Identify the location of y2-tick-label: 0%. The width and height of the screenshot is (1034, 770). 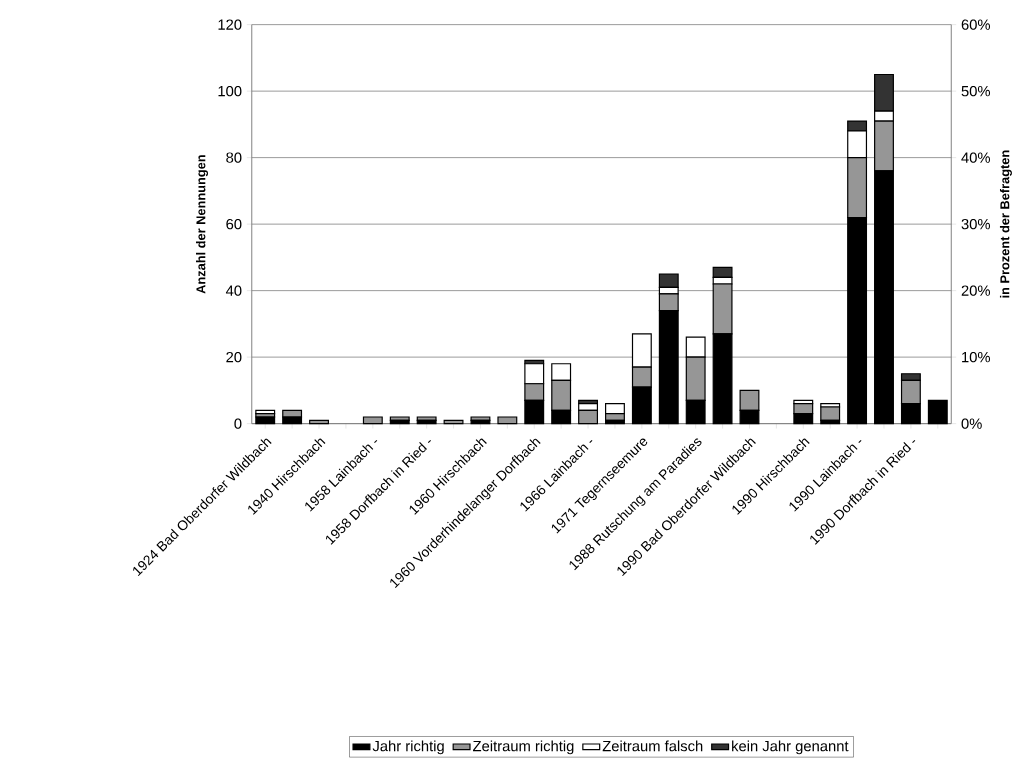
(971, 423).